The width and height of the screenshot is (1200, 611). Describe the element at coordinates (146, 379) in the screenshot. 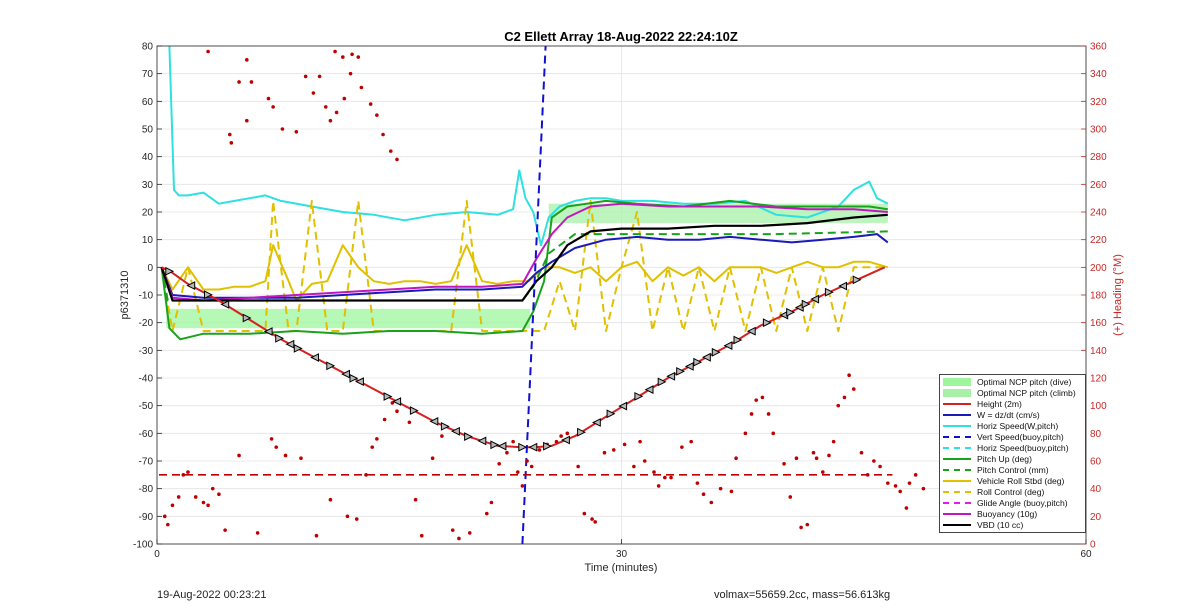

I see `y-tick-label: -40` at that location.